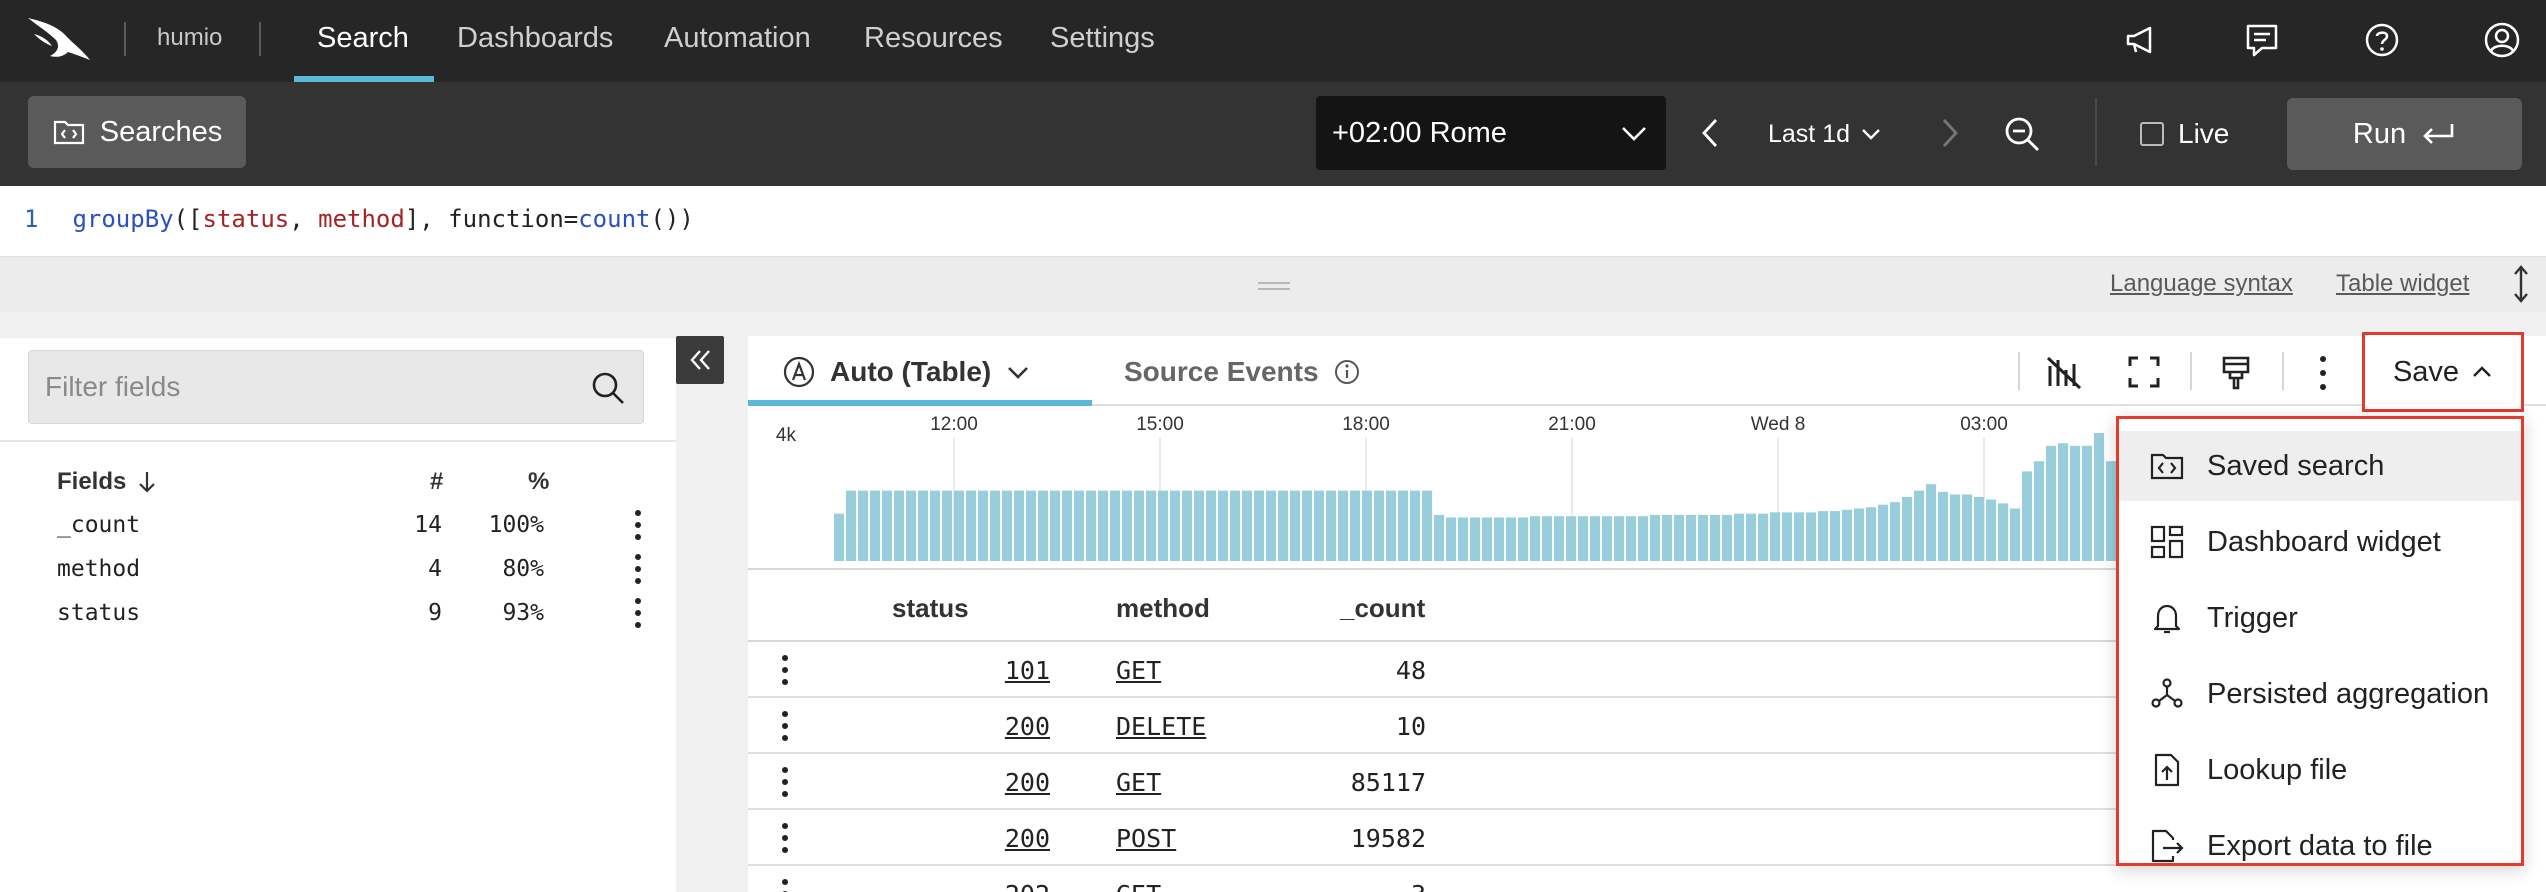  I want to click on editor-resize-grip, so click(1274, 286).